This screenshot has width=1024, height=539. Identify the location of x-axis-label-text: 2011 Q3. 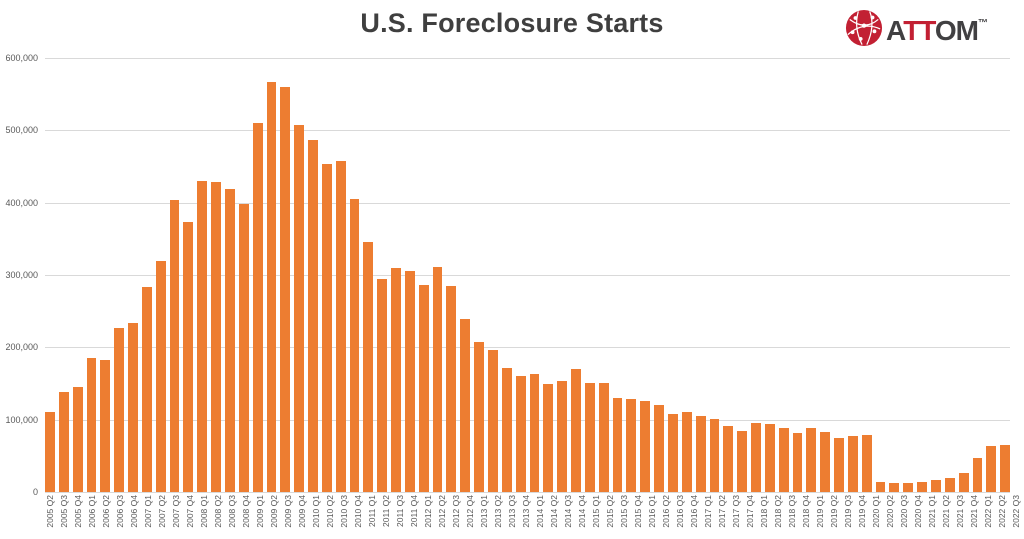
(400, 511).